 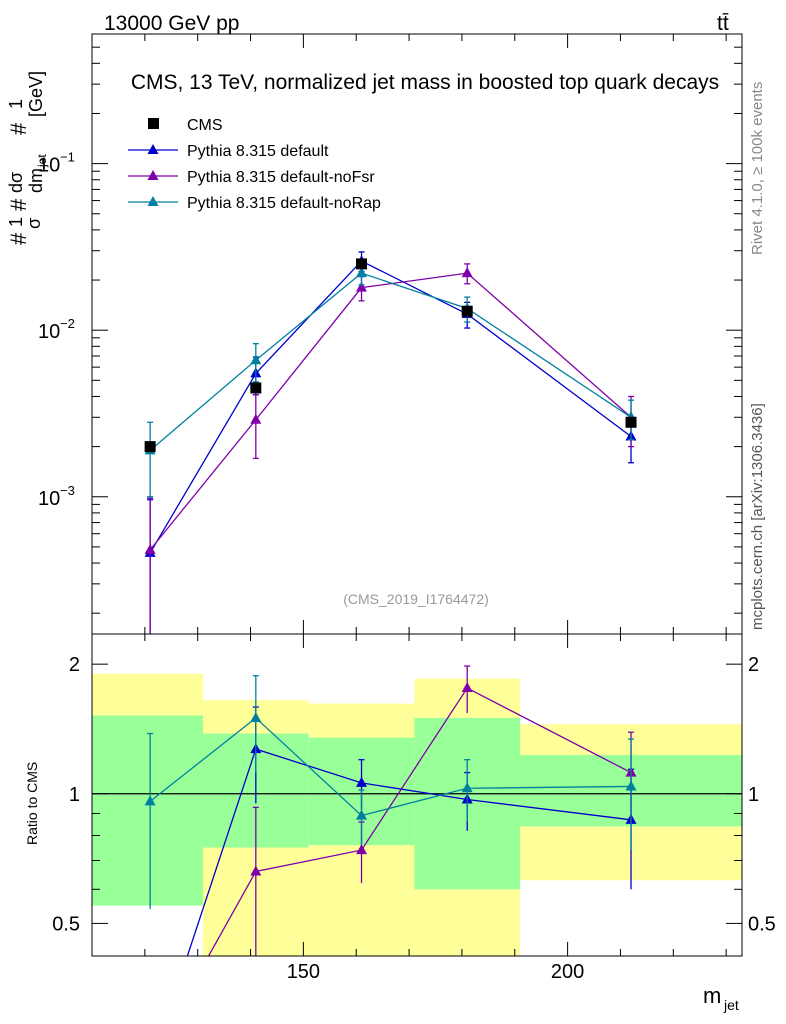 What do you see at coordinates (16, 104) in the screenshot?
I see `y-label-one-2: 1` at bounding box center [16, 104].